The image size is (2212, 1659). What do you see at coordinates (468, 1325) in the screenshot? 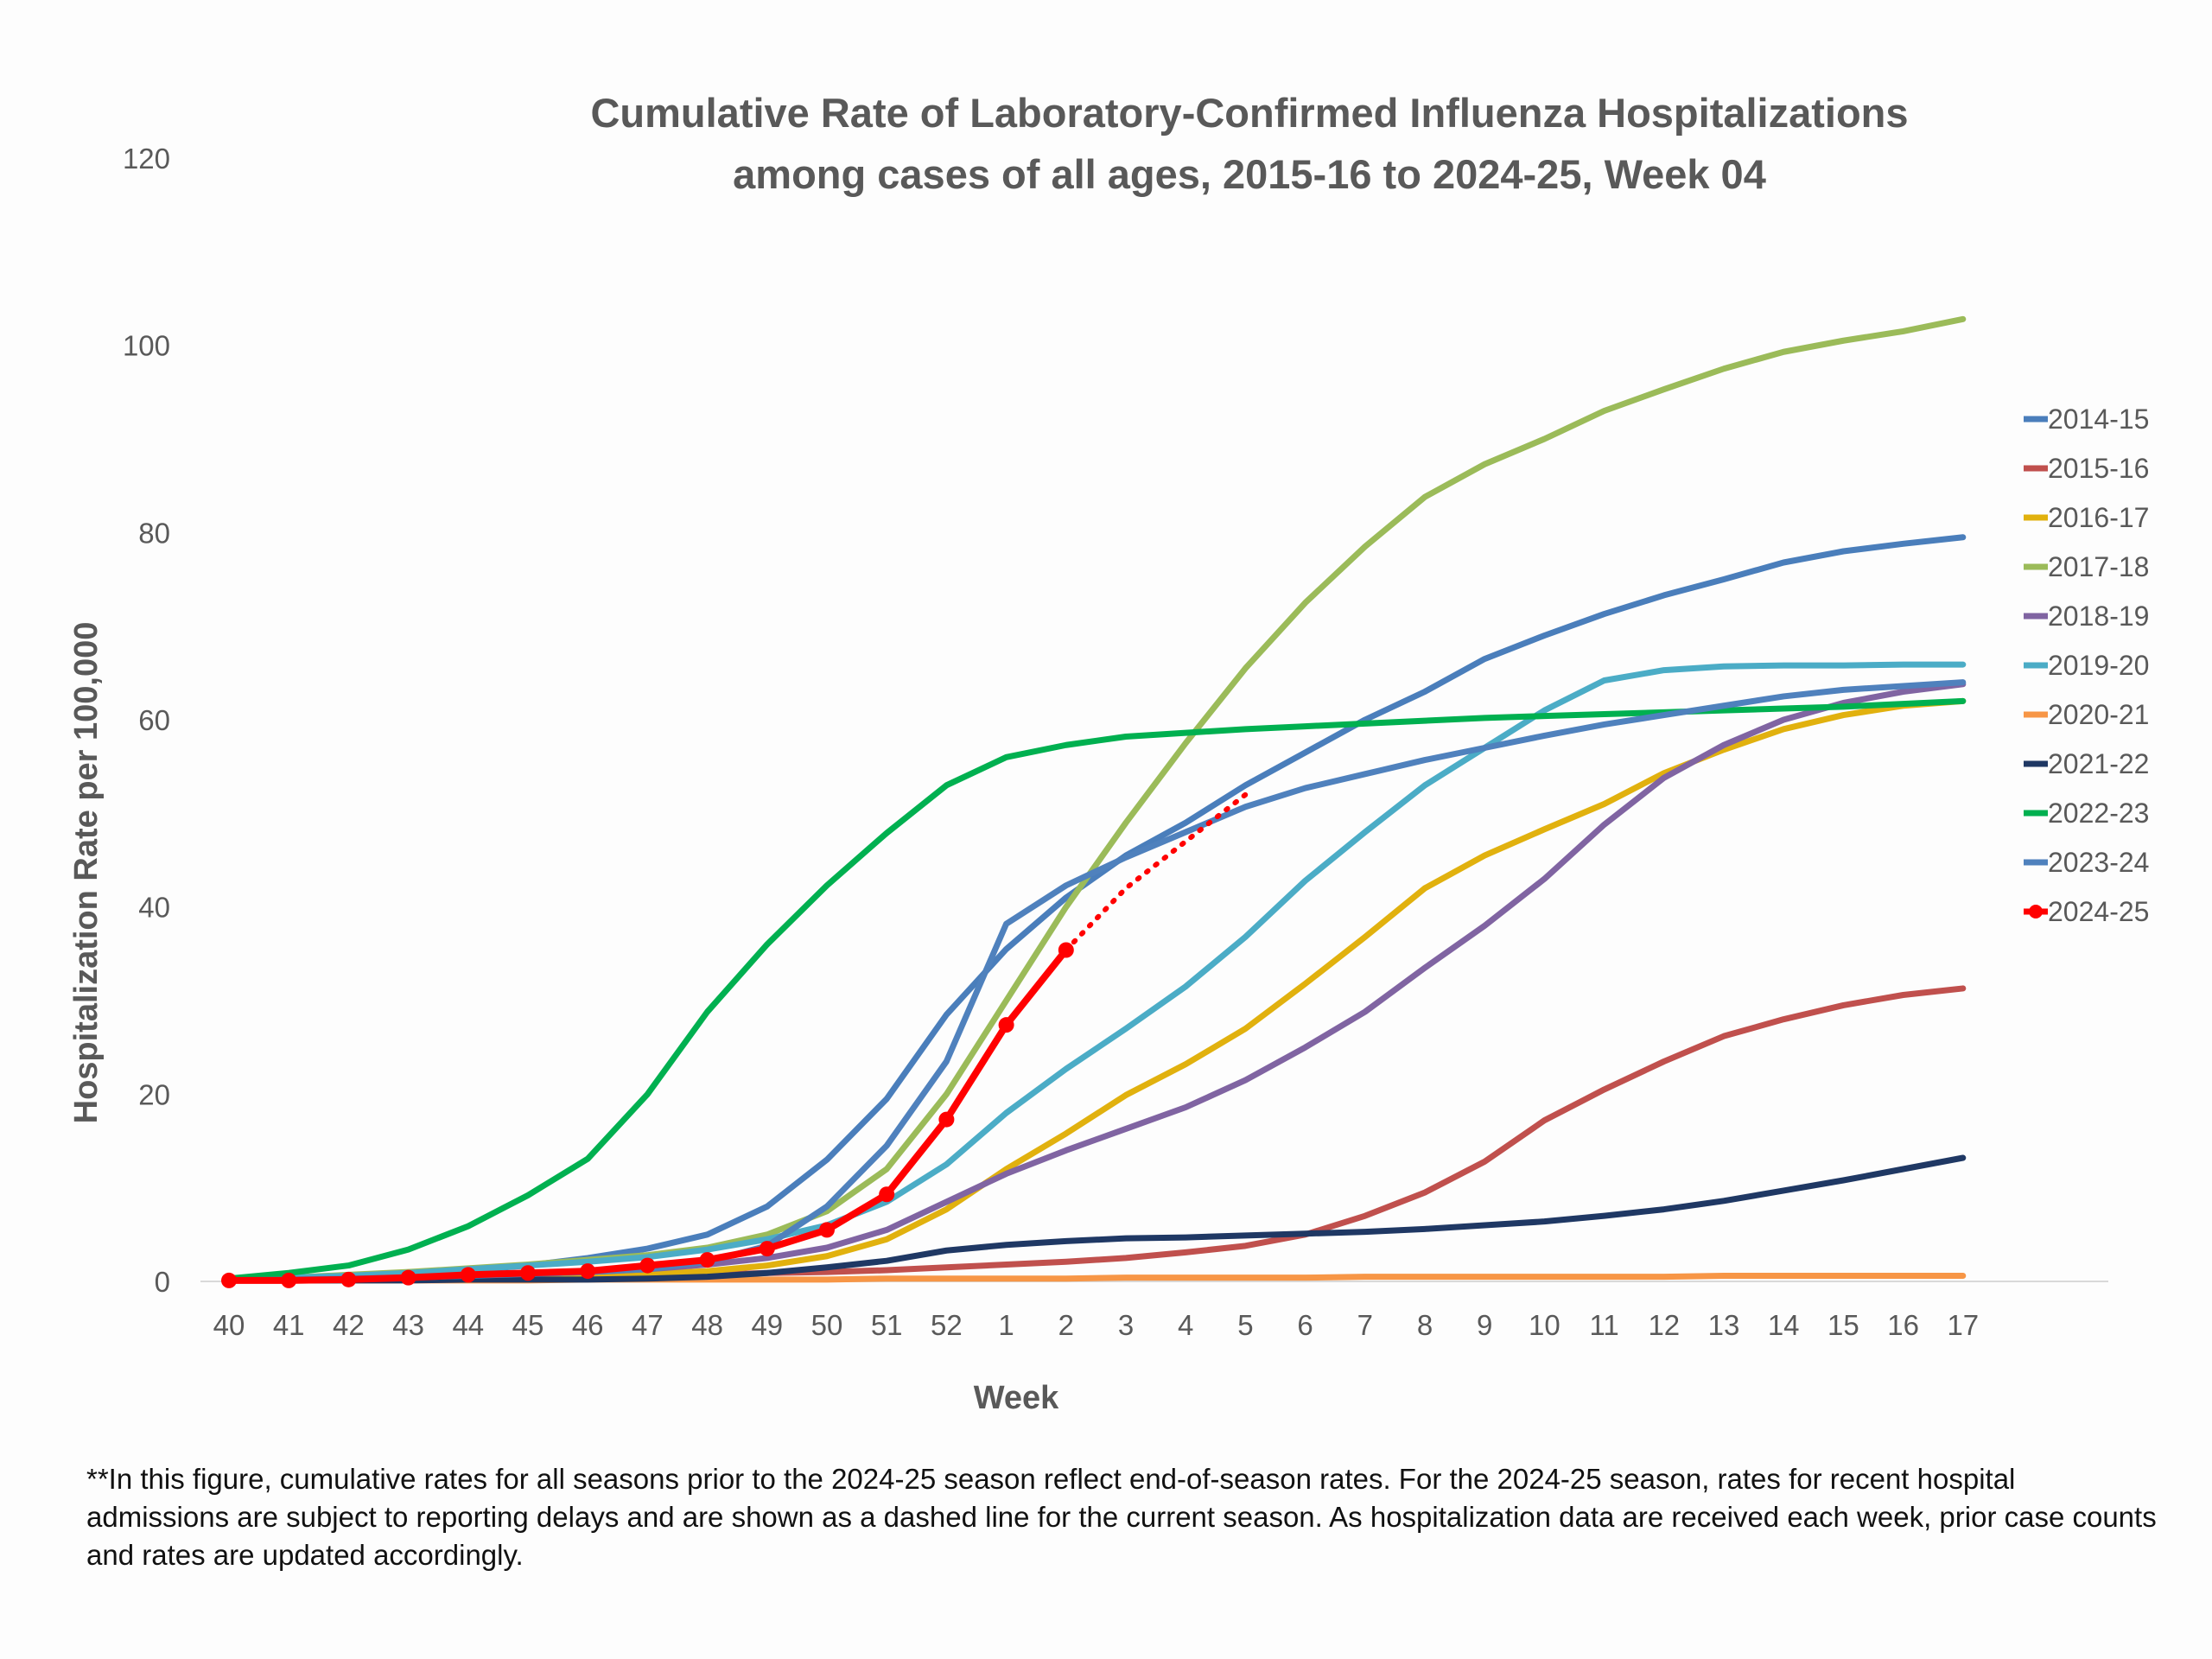
I see `x-tick-label: 44` at bounding box center [468, 1325].